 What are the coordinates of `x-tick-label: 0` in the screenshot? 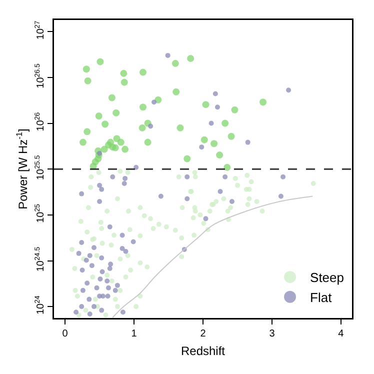 It's located at (65, 334).